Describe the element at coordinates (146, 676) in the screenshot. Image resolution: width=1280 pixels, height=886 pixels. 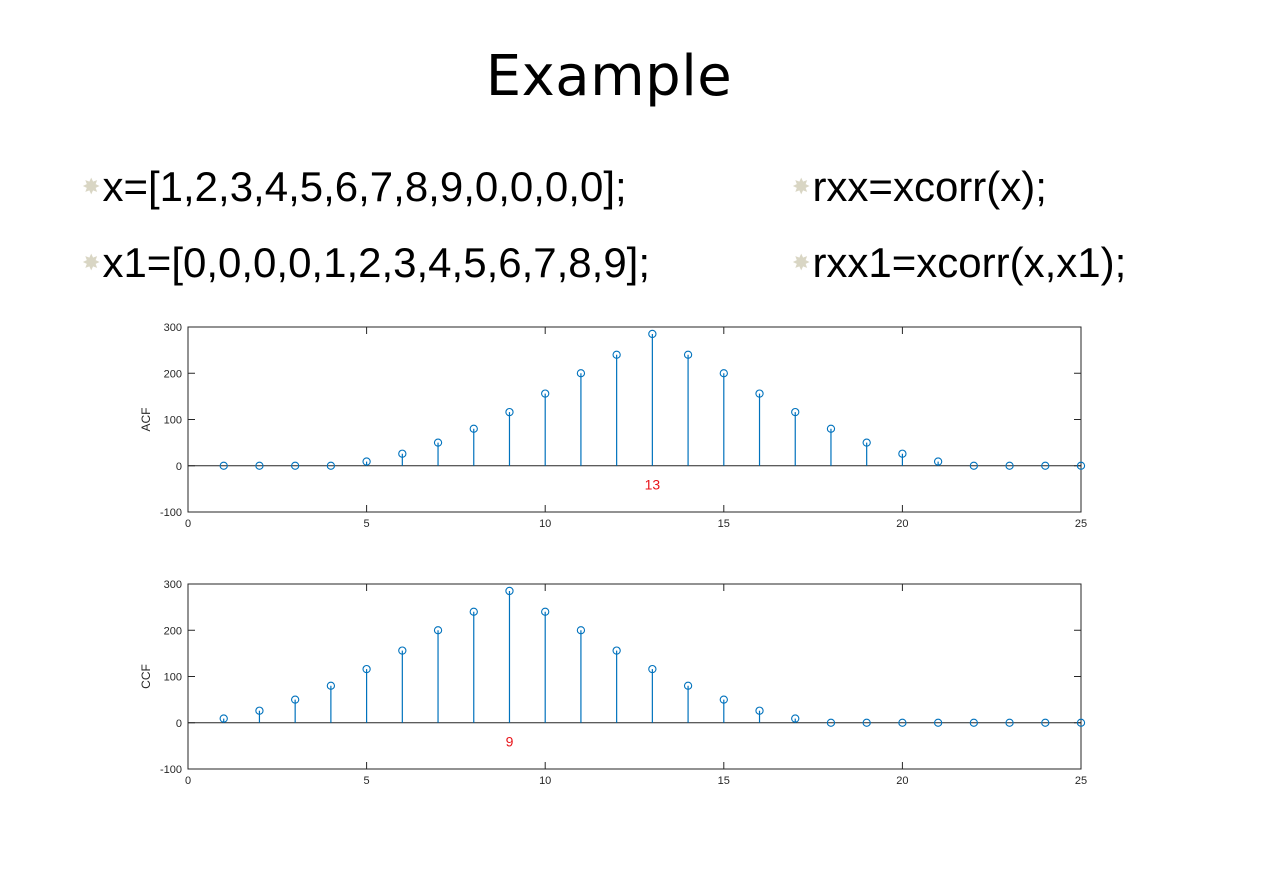
I see `y-axis-label: CCF` at that location.